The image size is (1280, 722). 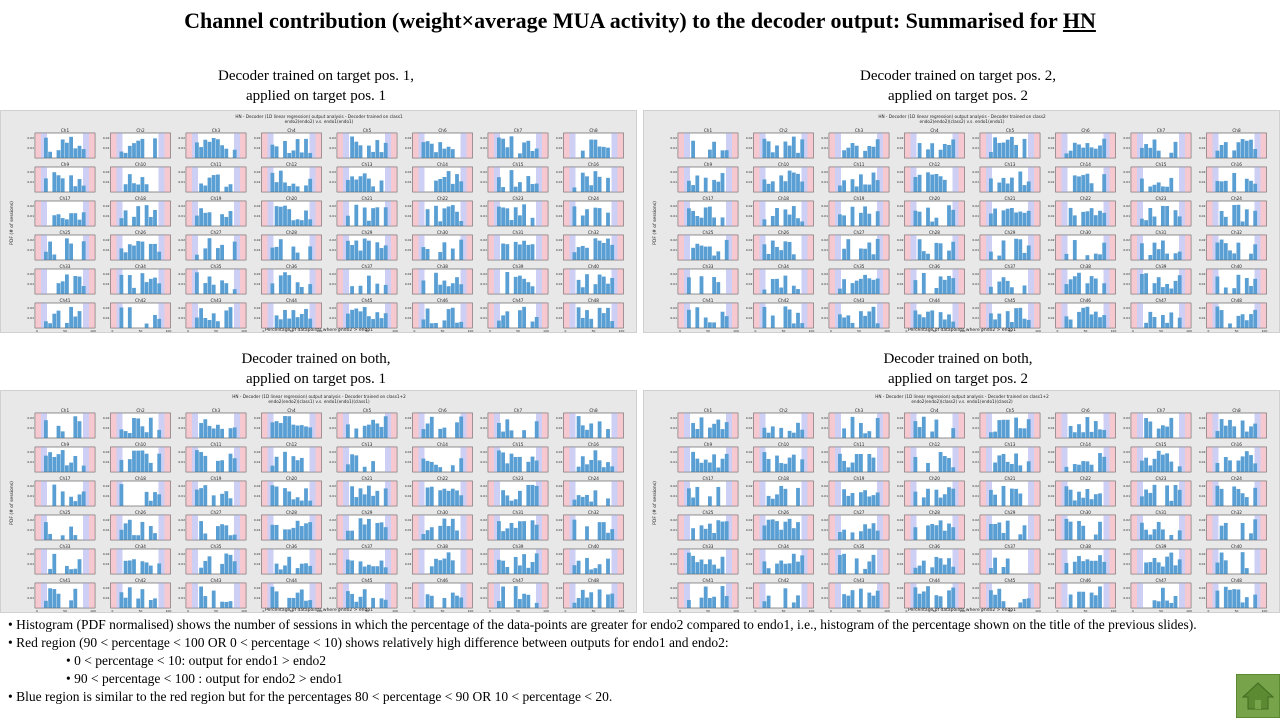 I want to click on channel-label: Ch21, so click(x=367, y=198).